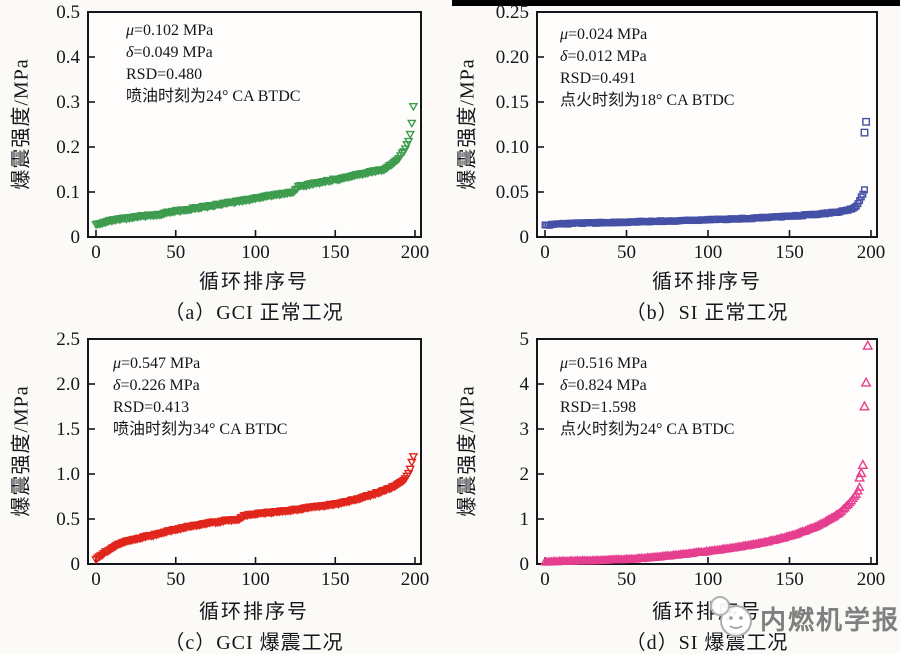  Describe the element at coordinates (68, 384) in the screenshot. I see `svg-text: 2.0` at that location.